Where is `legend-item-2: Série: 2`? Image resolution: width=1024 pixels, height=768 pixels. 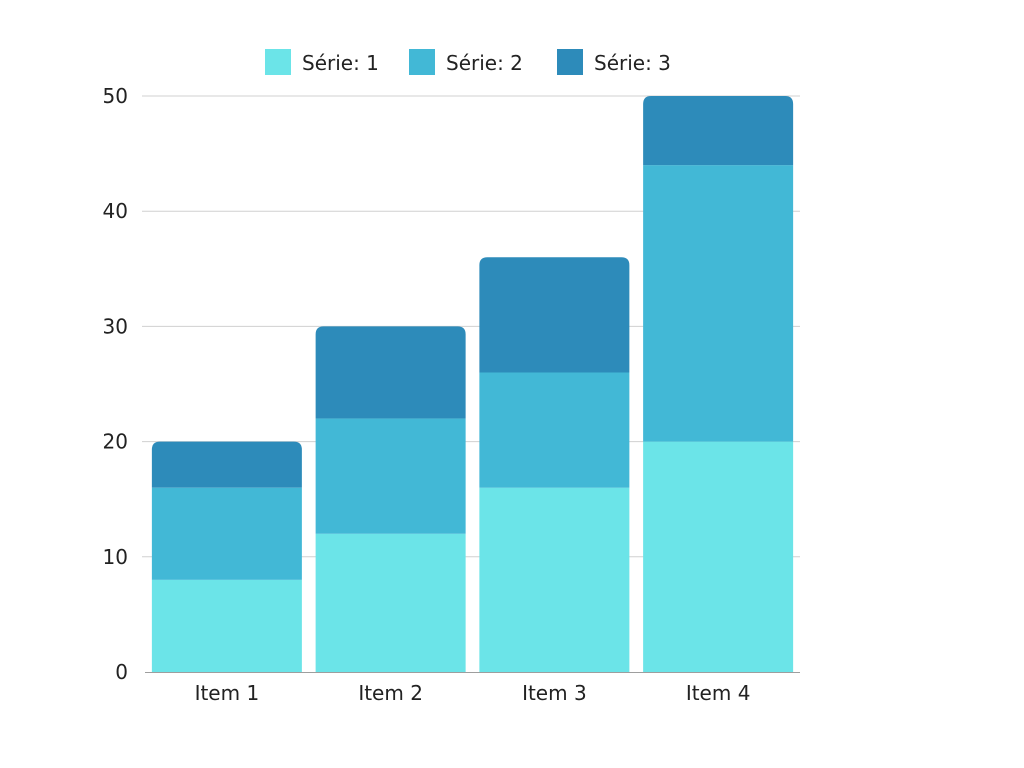 legend-item-2: Série: 2 is located at coordinates (466, 62).